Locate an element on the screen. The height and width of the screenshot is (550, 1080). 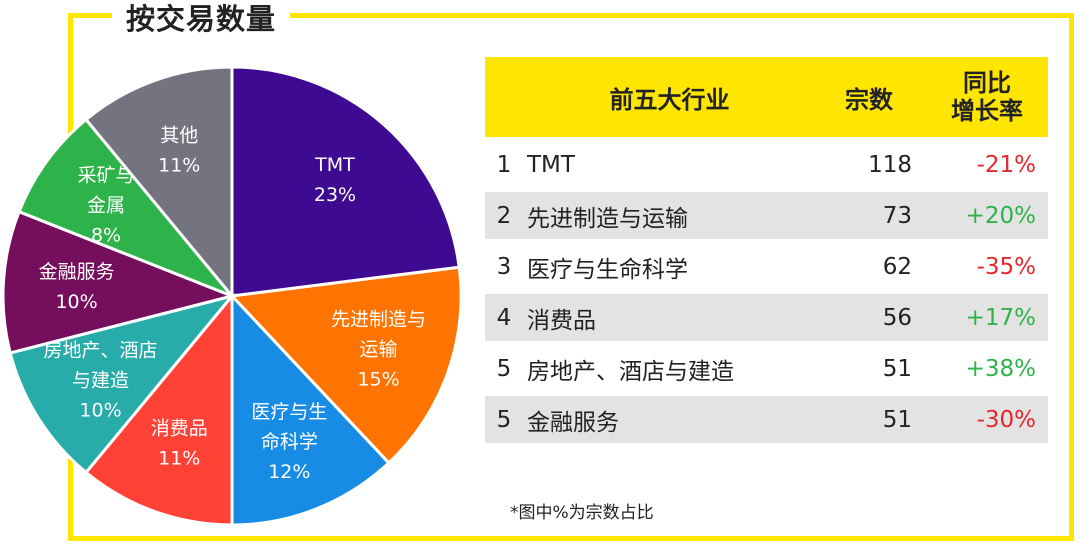
yoy-cell: +20% is located at coordinates (987, 215).